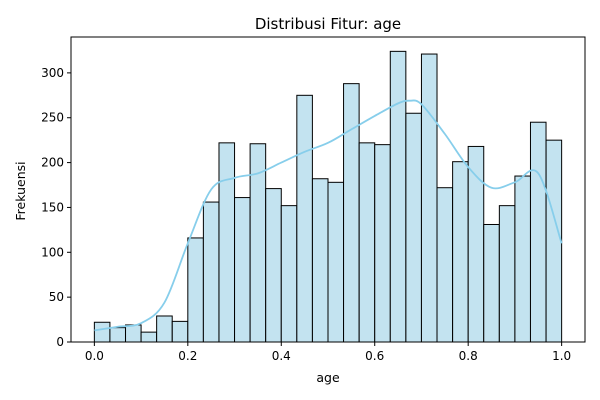  What do you see at coordinates (52, 163) in the screenshot?
I see `y-tick-label: 200` at bounding box center [52, 163].